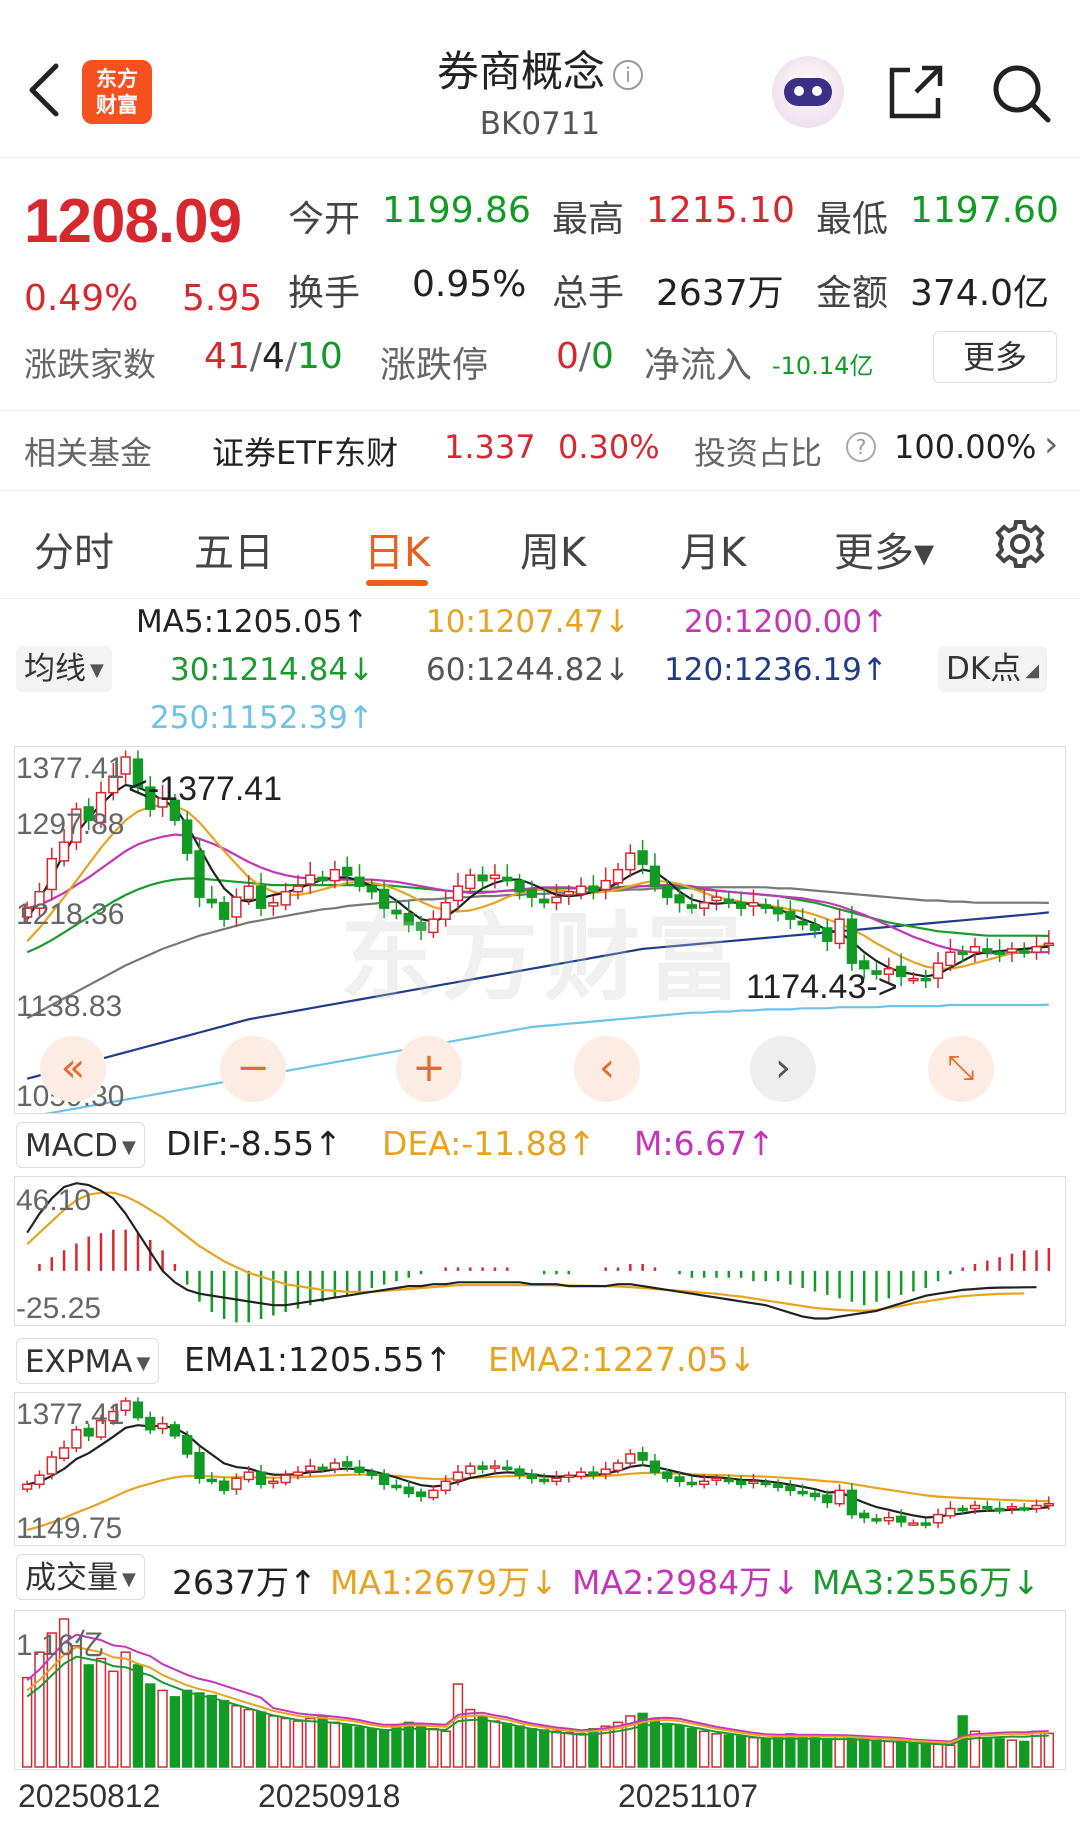  Describe the element at coordinates (1020, 544) in the screenshot. I see `gear-icon` at that location.